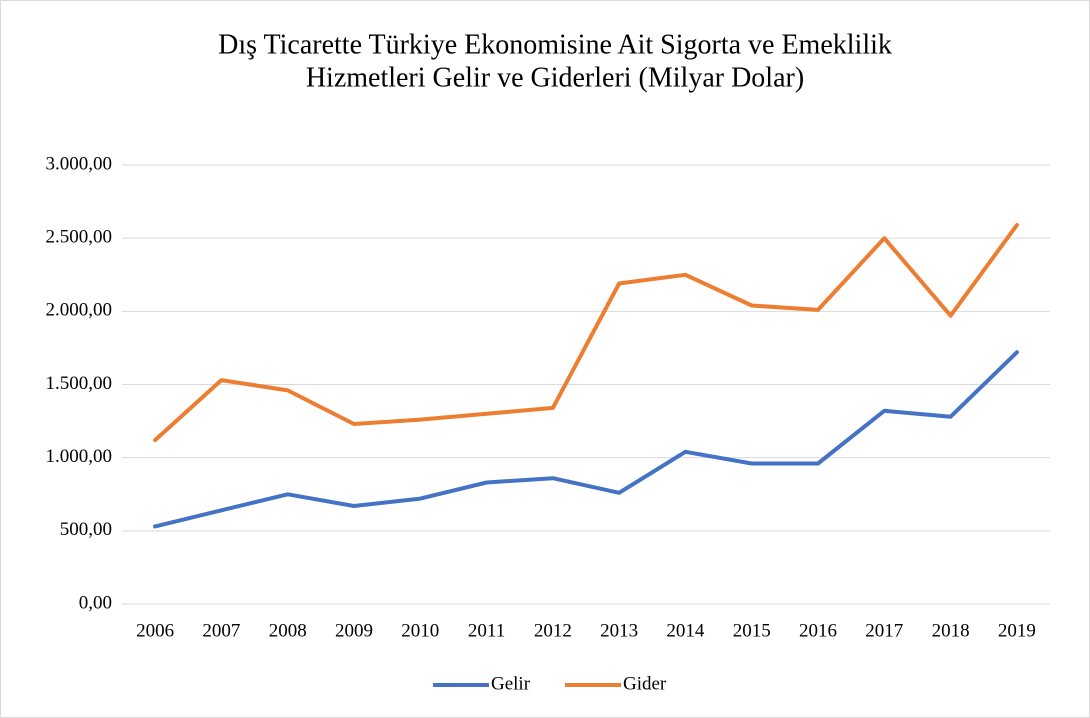  What do you see at coordinates (619, 630) in the screenshot?
I see `x-tick-label: 2013` at bounding box center [619, 630].